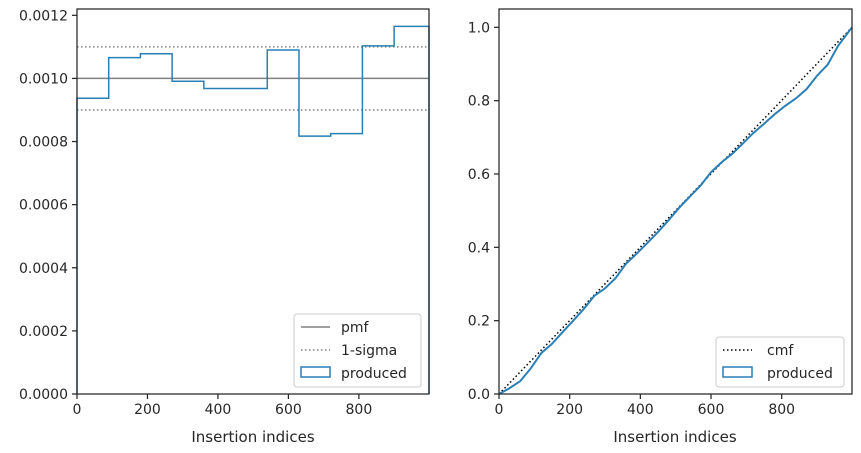  Describe the element at coordinates (479, 102) in the screenshot. I see `y-tick-label: 0.8` at that location.